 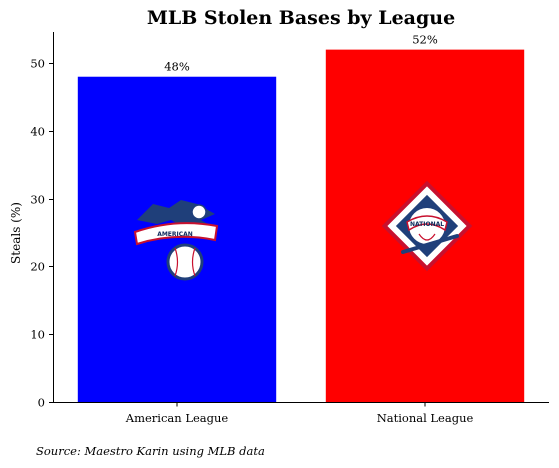 I want to click on x-tick-label: National League, so click(x=425, y=418).